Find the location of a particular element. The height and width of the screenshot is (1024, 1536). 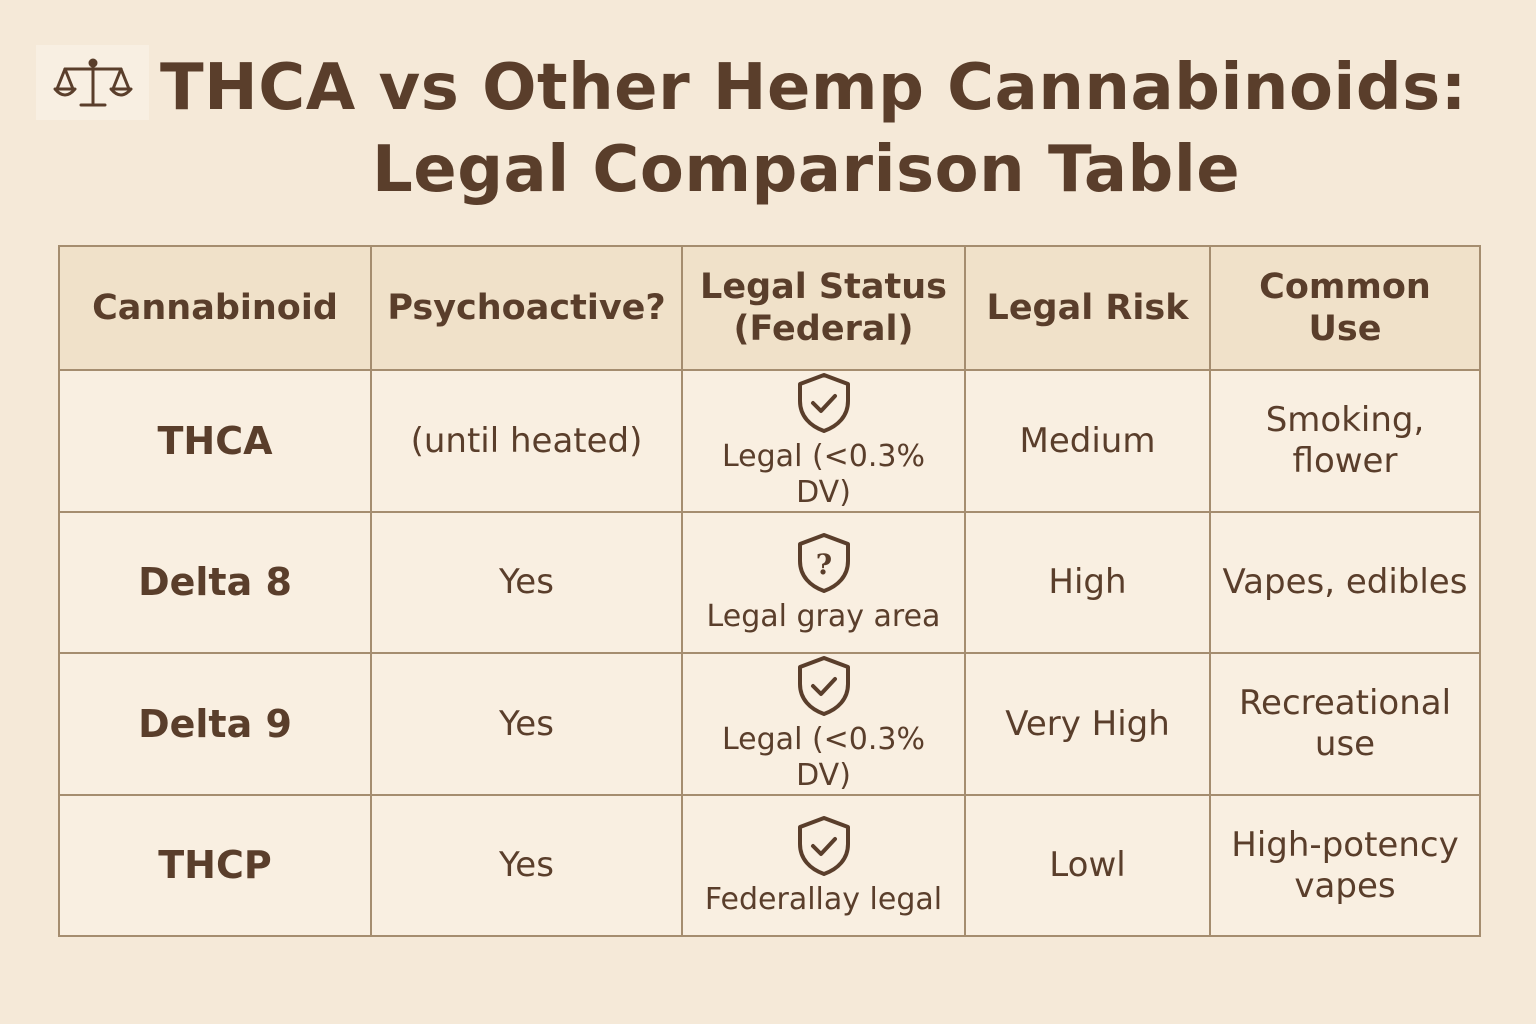

column-header-legal-risk: Legal Risk is located at coordinates (1087, 308).